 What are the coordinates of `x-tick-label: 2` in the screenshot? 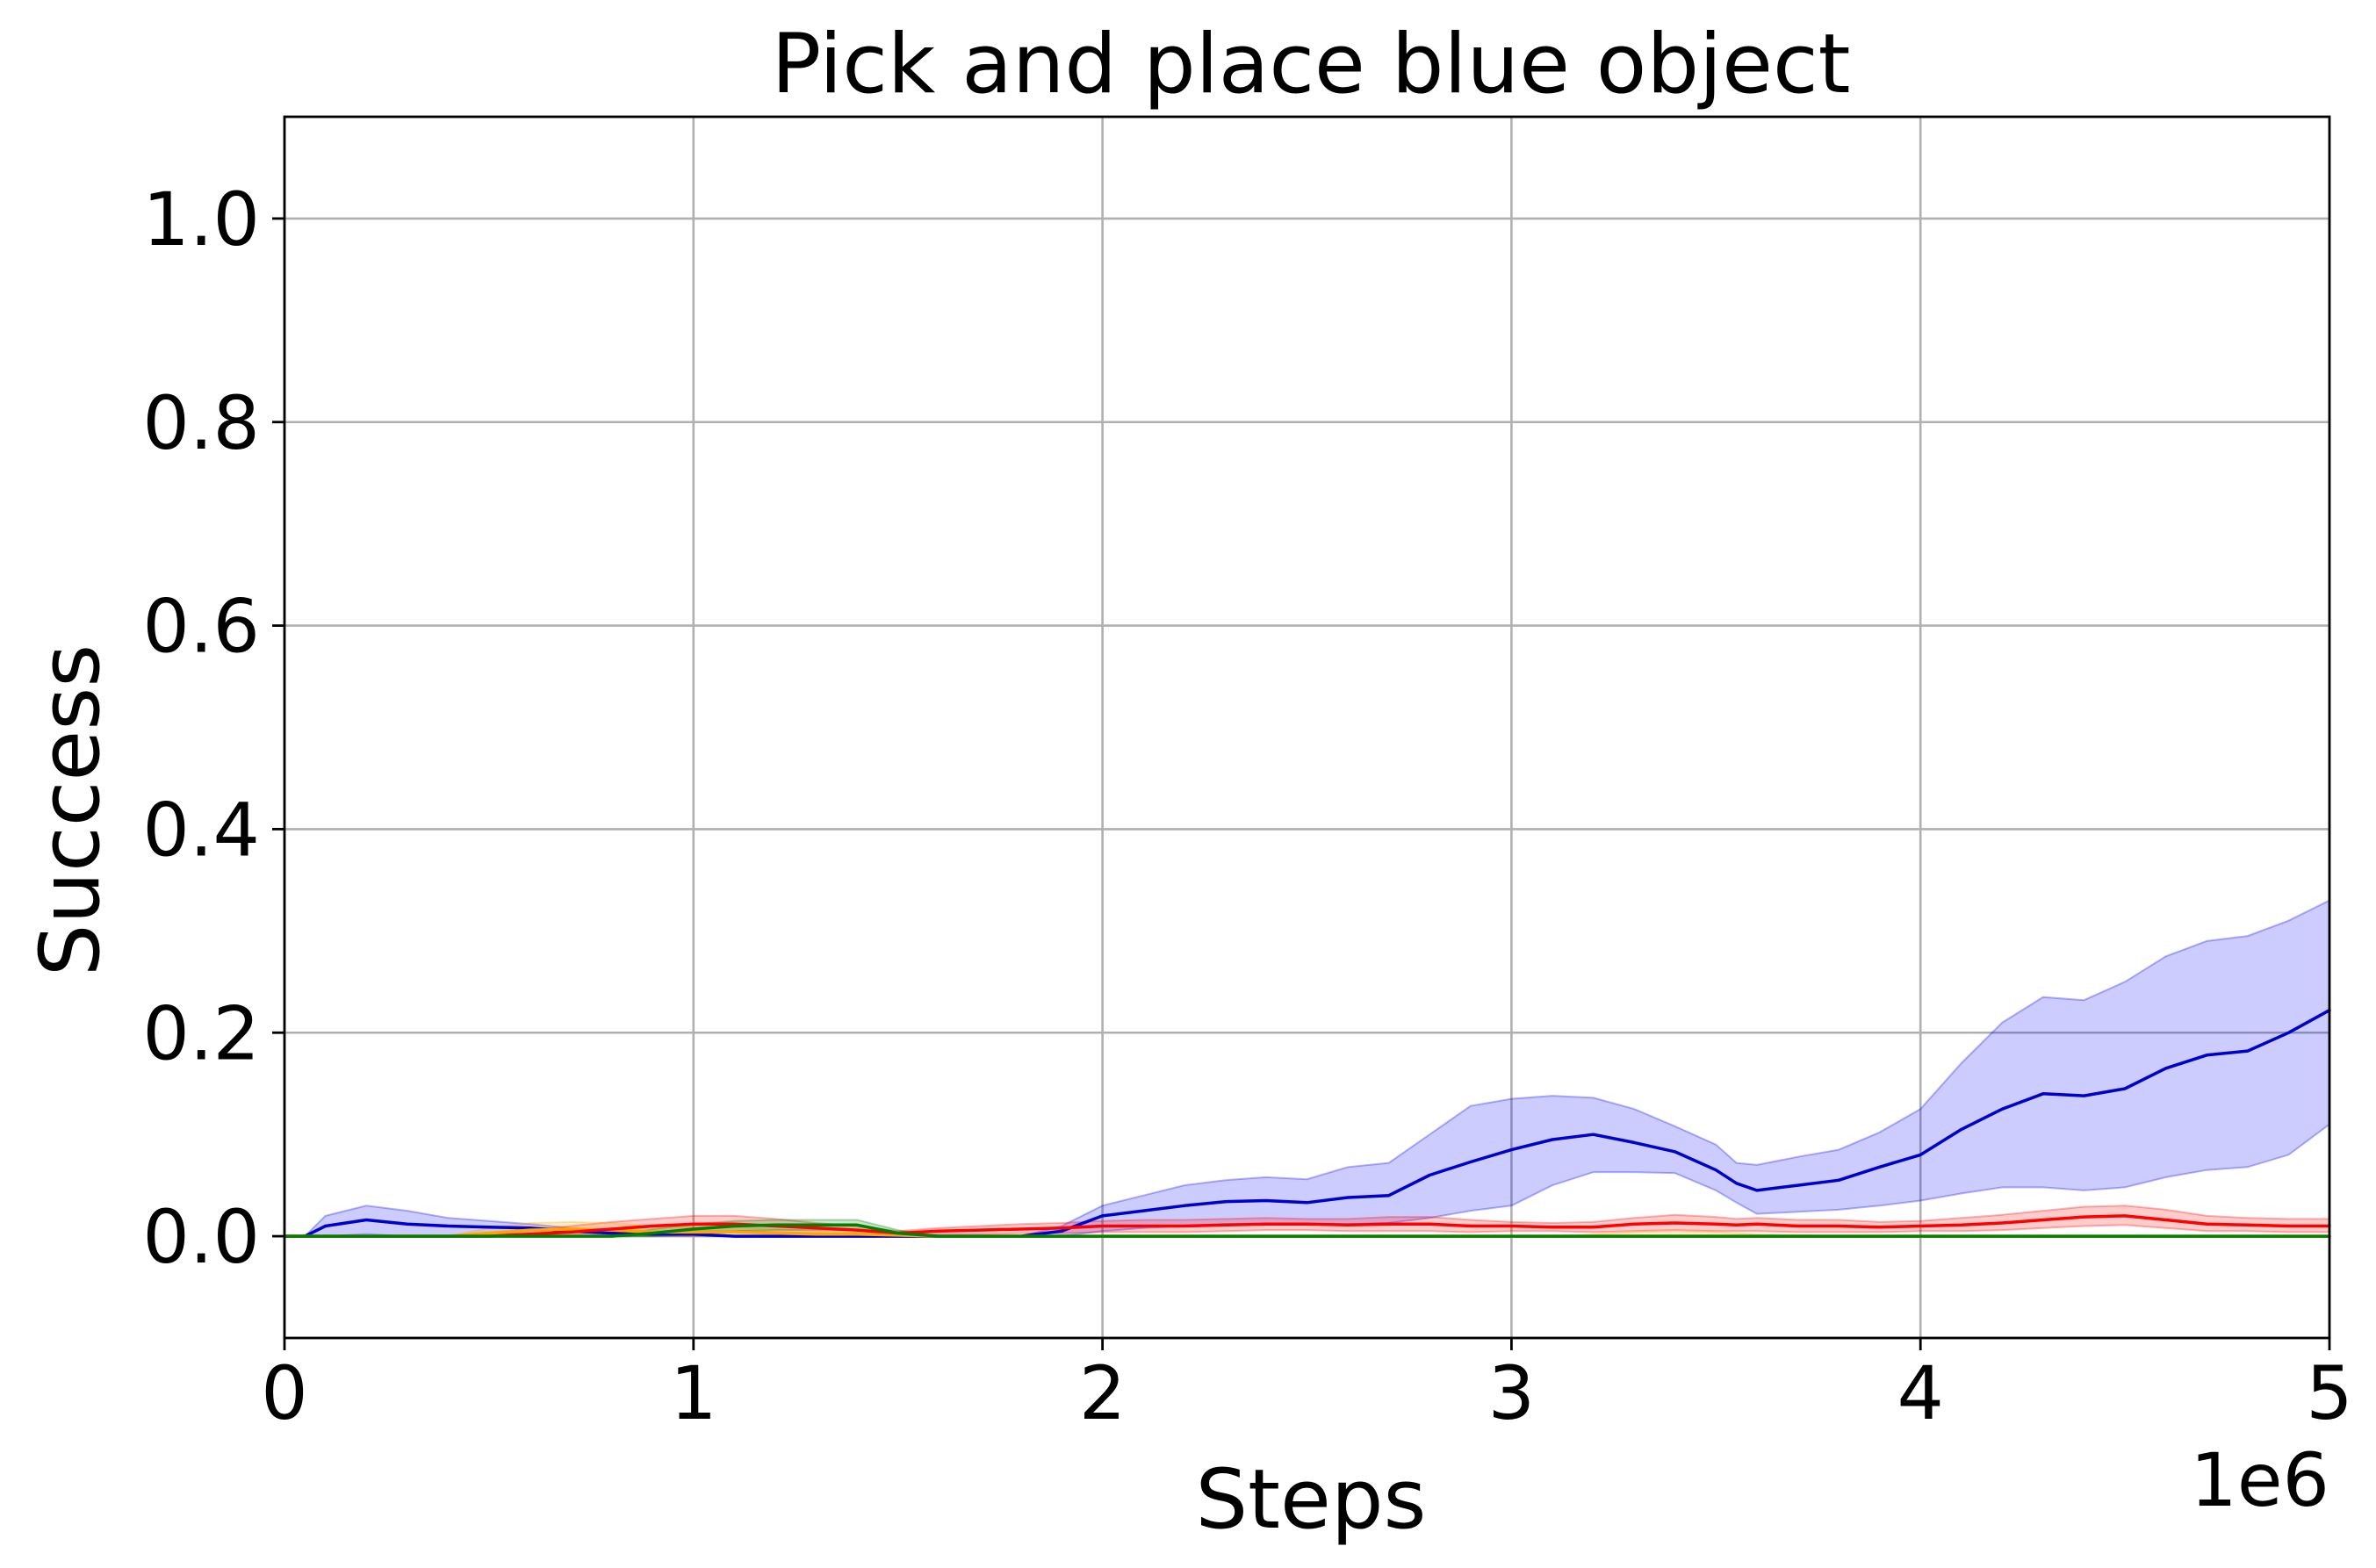 It's located at (1102, 1393).